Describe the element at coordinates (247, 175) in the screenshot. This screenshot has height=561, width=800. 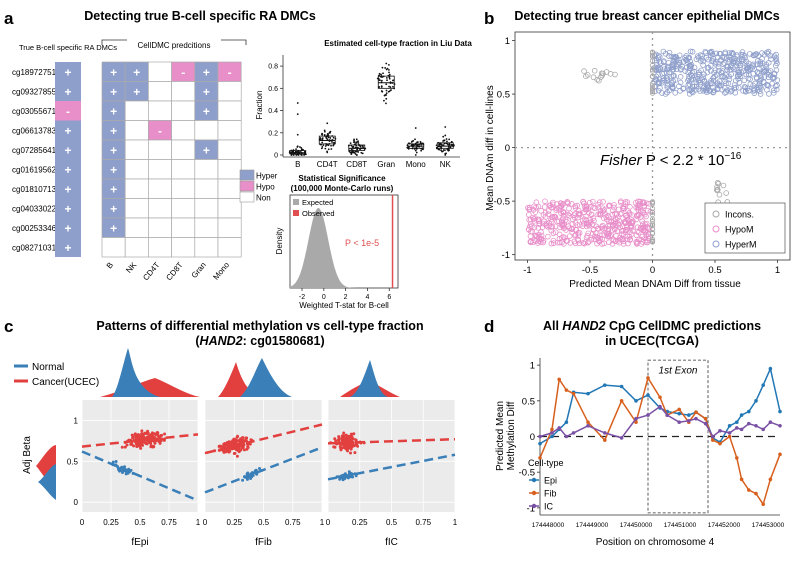
I see `legend-swatch` at that location.